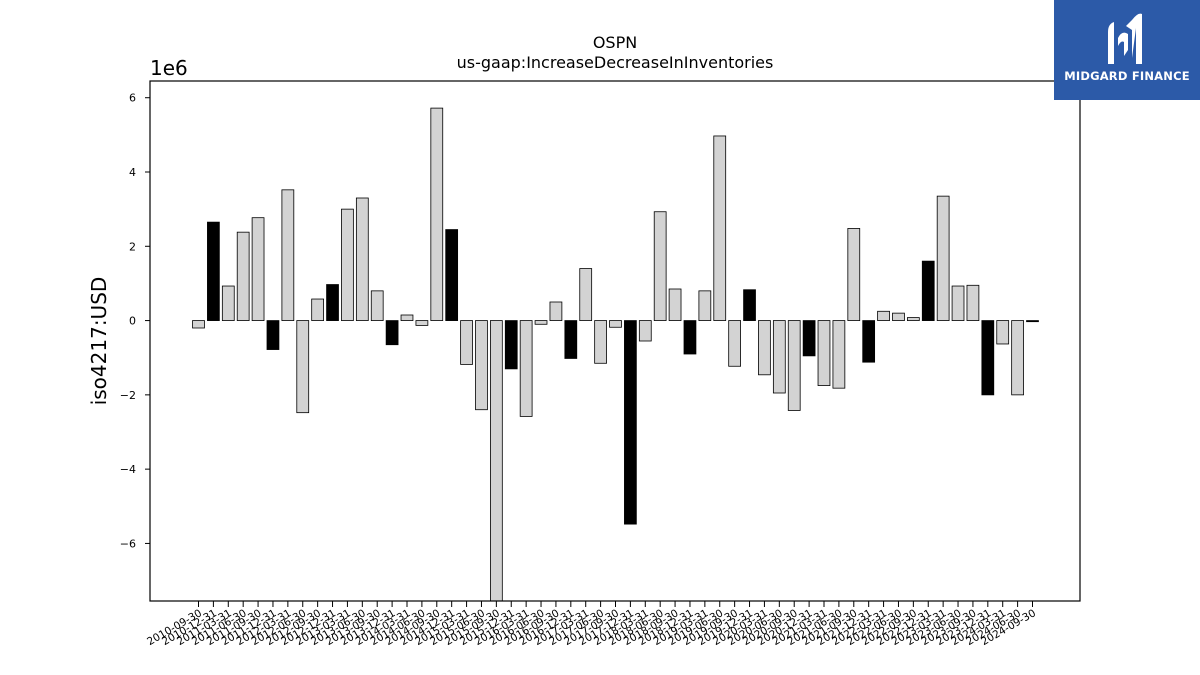 The height and width of the screenshot is (675, 1200). Describe the element at coordinates (99, 341) in the screenshot. I see `y-axis-label: iso4217:USD` at that location.